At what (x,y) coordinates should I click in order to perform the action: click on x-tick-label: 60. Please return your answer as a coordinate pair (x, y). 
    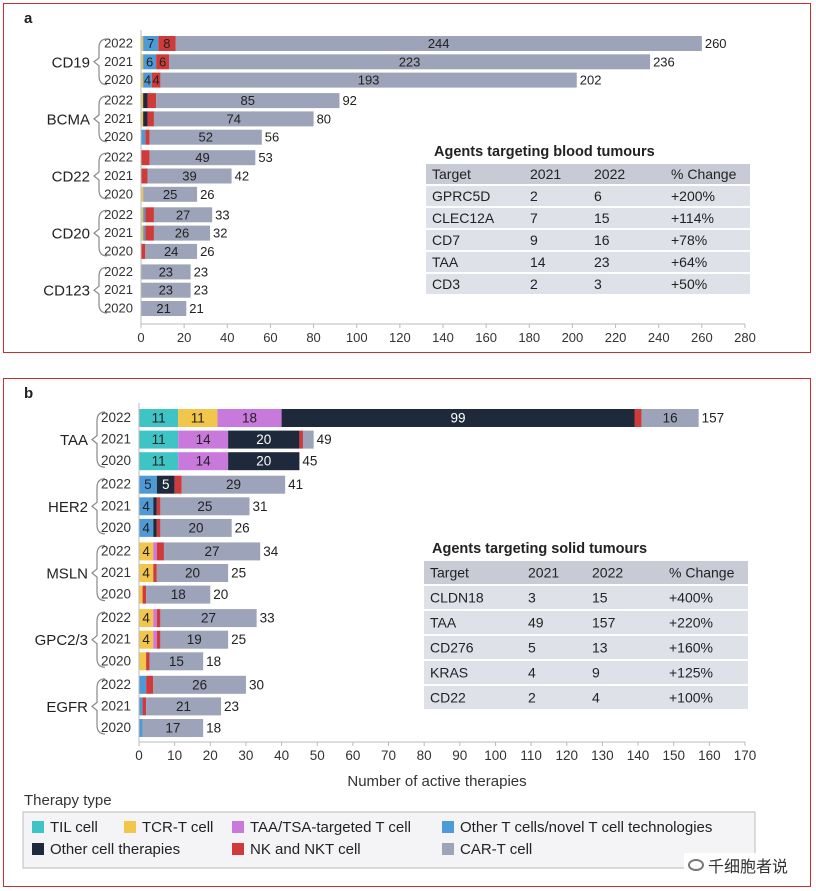
    Looking at the image, I should click on (352, 755).